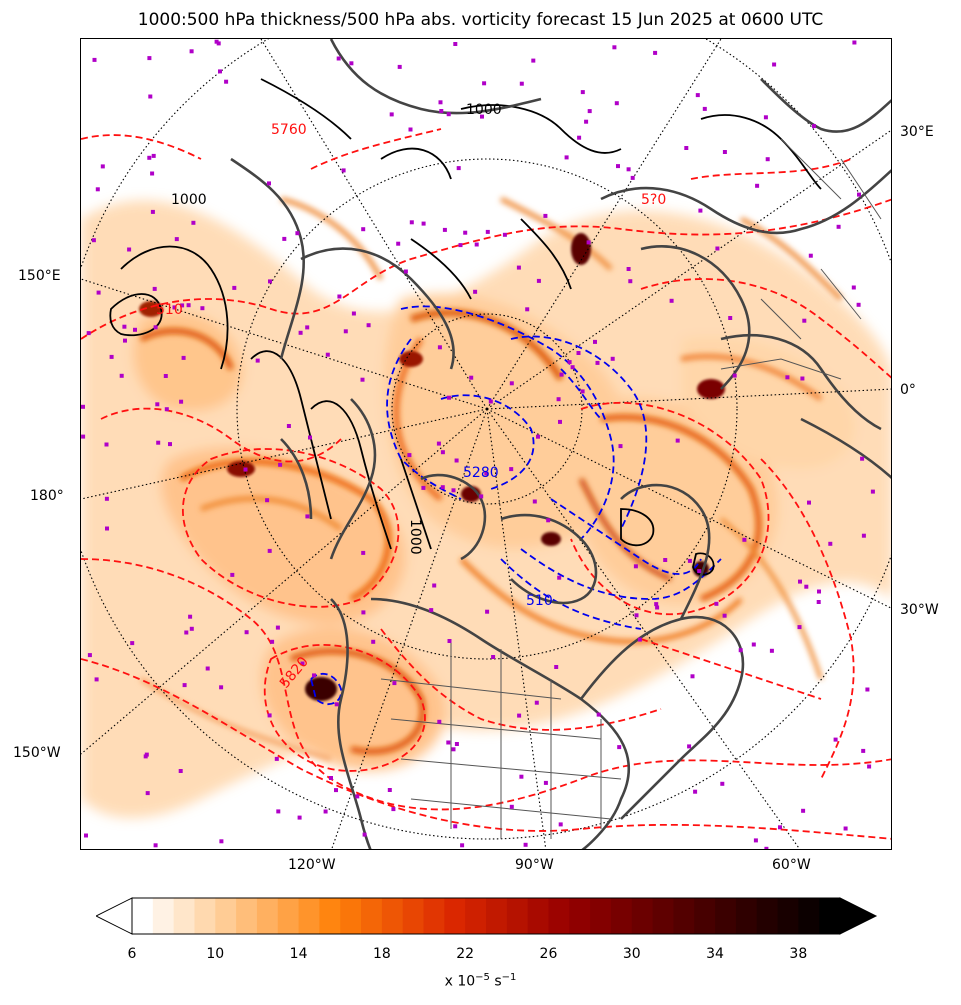  Describe the element at coordinates (189, 200) in the screenshot. I see `contour-label-1000-west: 1000` at that location.